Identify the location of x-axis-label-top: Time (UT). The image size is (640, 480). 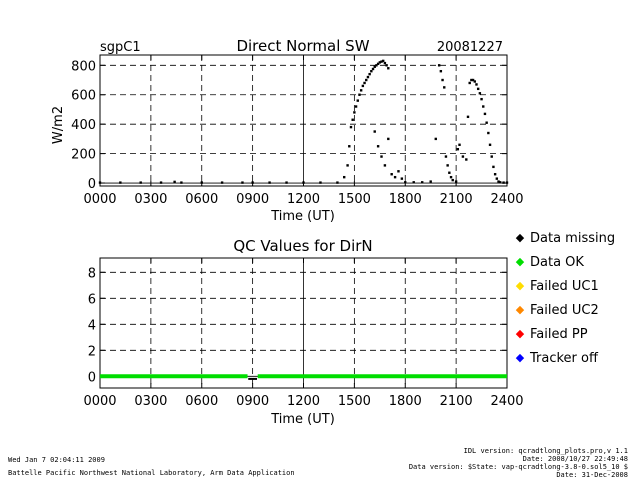
(302, 216).